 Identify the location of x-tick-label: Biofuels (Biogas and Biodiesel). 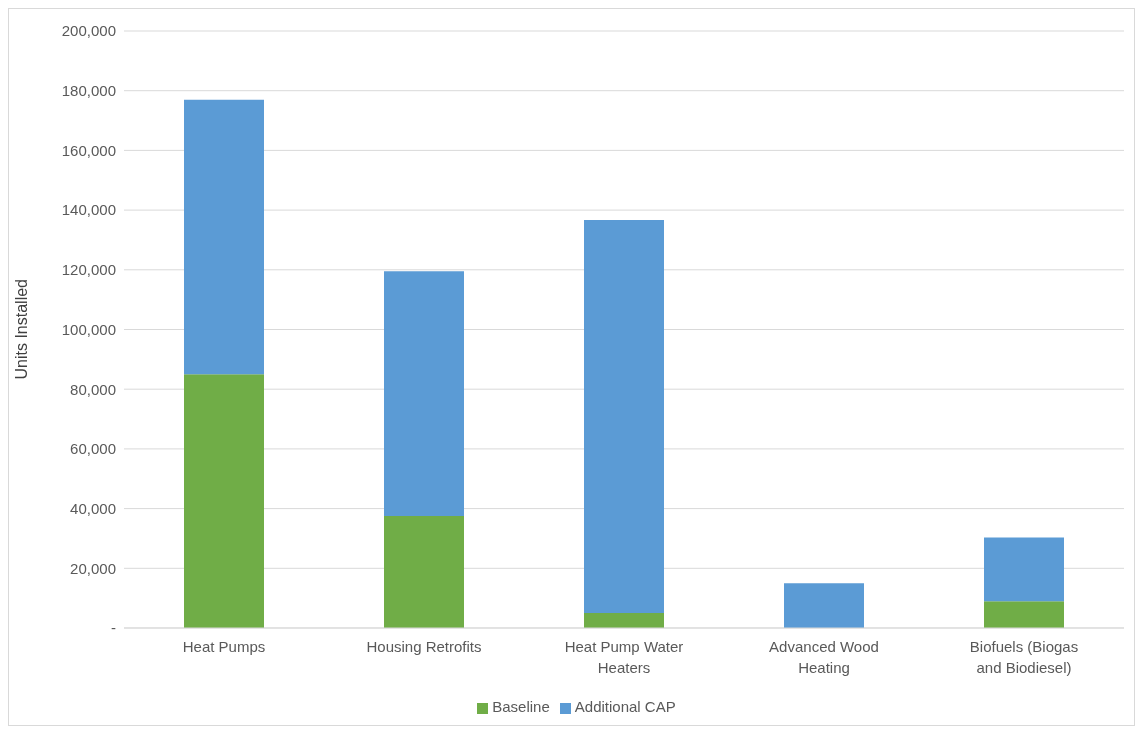
(1024, 657).